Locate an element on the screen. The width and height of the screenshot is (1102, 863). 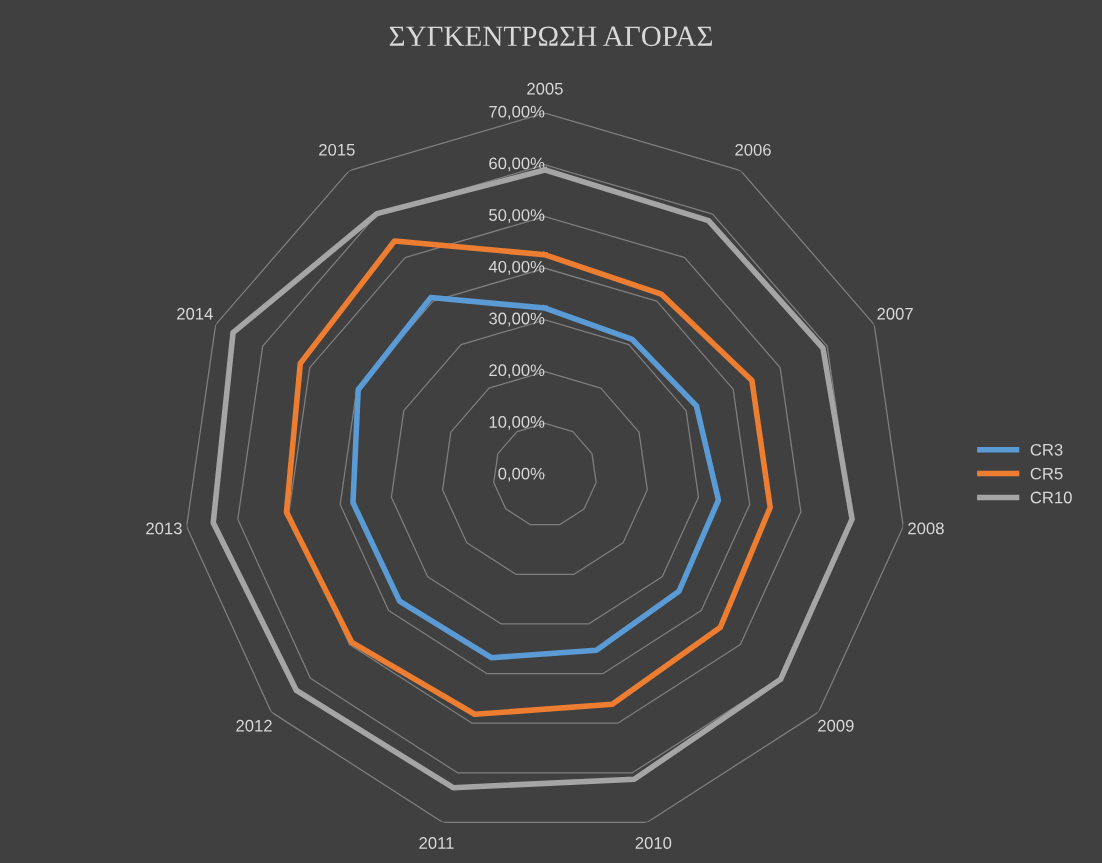
y-tick-label: 40,00% is located at coordinates (516, 267).